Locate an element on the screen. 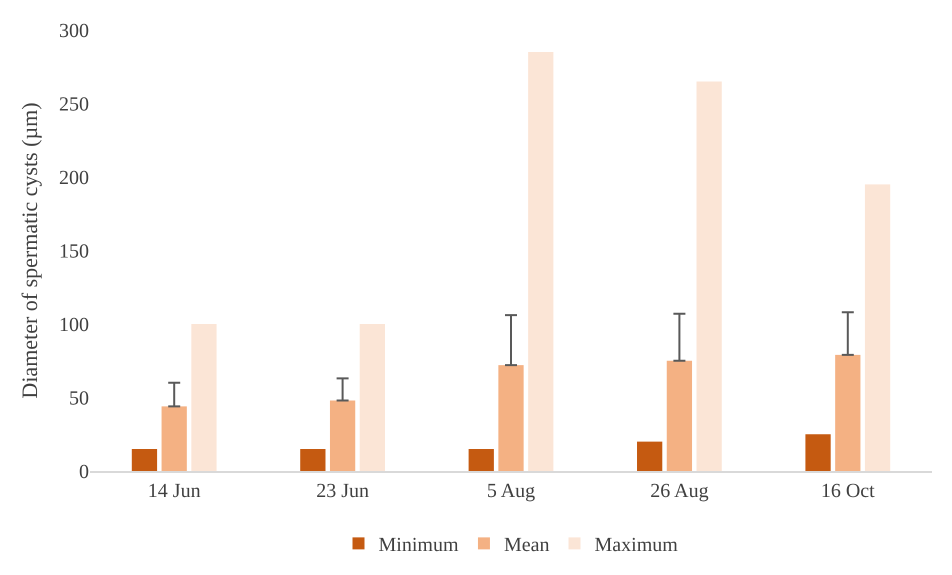  y-tick-label: 200 is located at coordinates (74, 178).